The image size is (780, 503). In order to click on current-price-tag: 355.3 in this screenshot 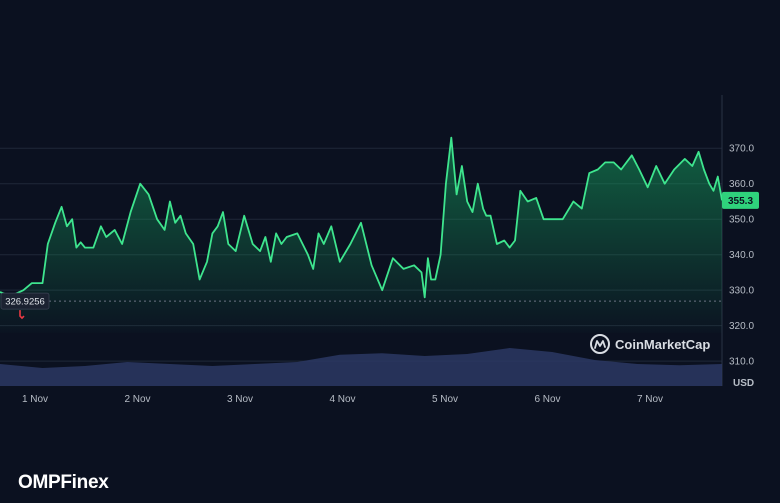, I will do `click(740, 200)`.